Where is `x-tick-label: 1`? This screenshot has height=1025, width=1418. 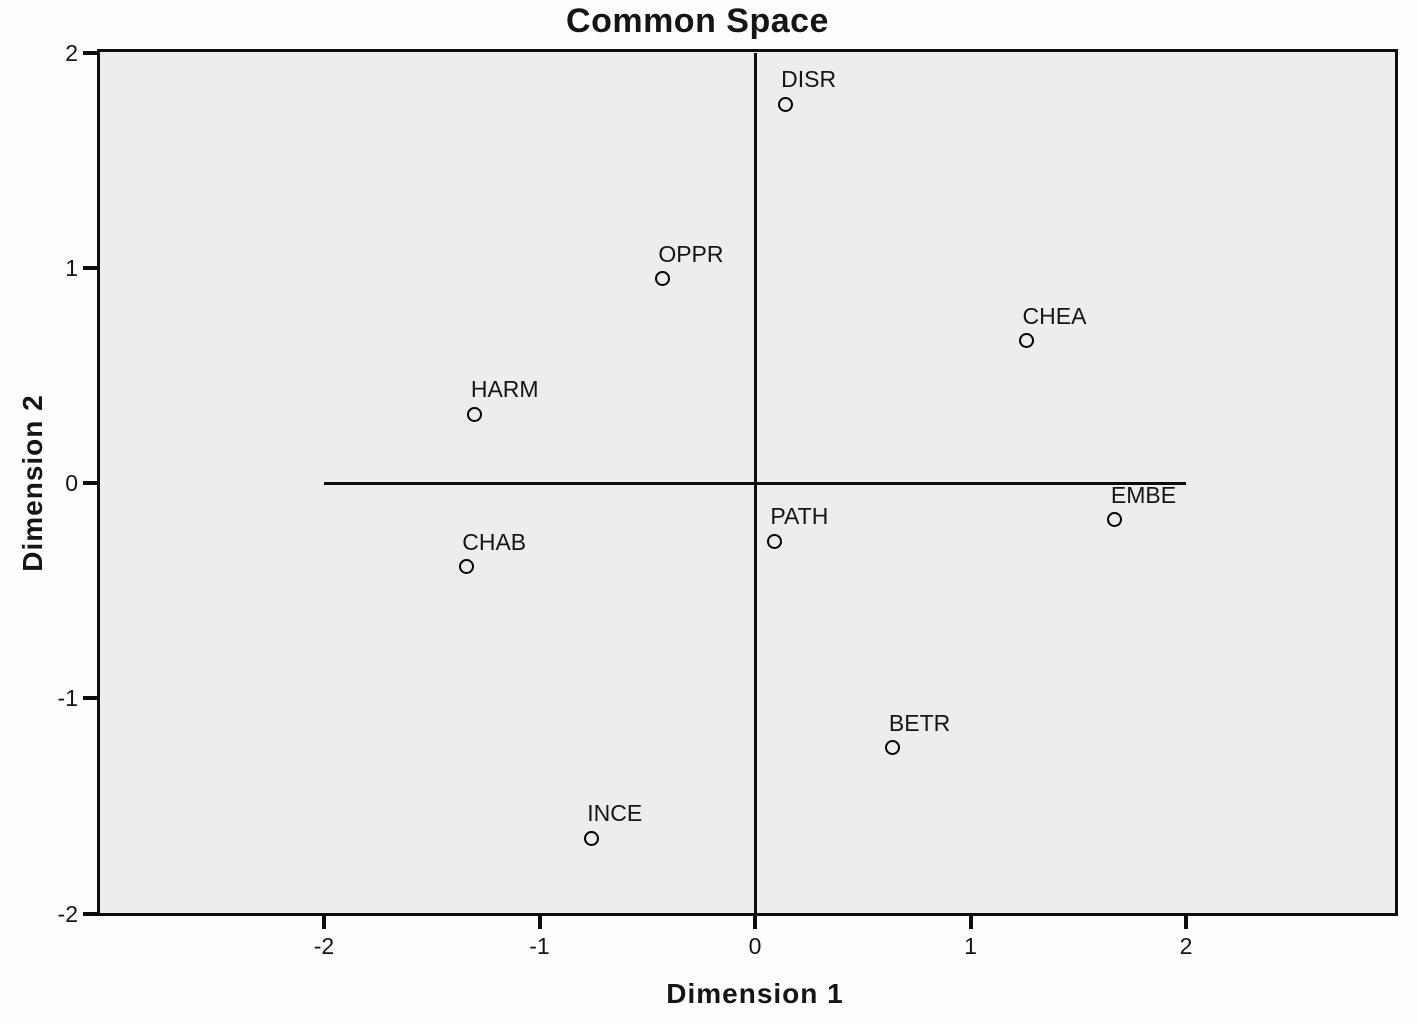 x-tick-label: 1 is located at coordinates (970, 946).